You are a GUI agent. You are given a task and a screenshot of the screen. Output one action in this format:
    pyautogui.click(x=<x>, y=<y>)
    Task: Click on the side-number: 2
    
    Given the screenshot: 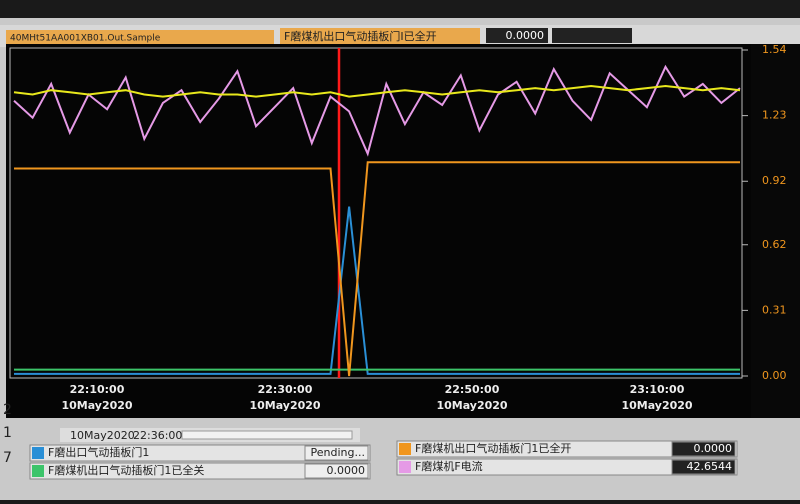 What is the action you would take?
    pyautogui.click(x=7, y=410)
    